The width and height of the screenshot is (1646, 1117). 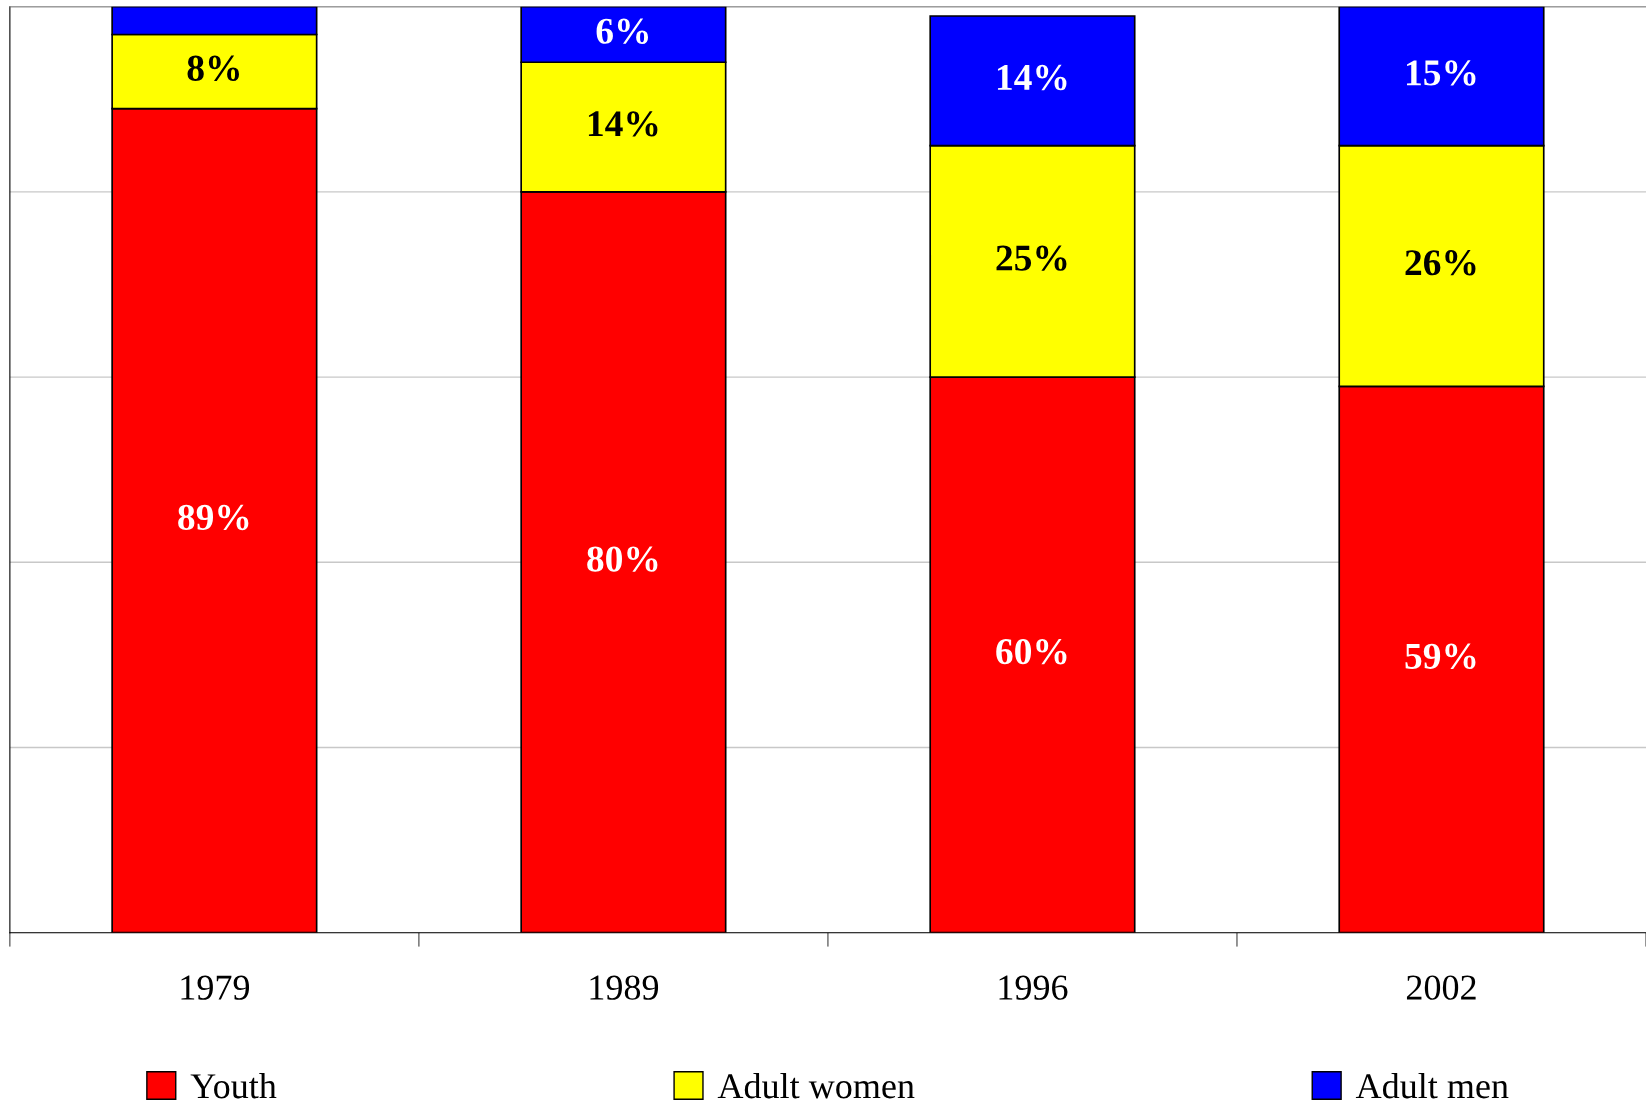 I want to click on x-tick-label: 1979, so click(x=215, y=987).